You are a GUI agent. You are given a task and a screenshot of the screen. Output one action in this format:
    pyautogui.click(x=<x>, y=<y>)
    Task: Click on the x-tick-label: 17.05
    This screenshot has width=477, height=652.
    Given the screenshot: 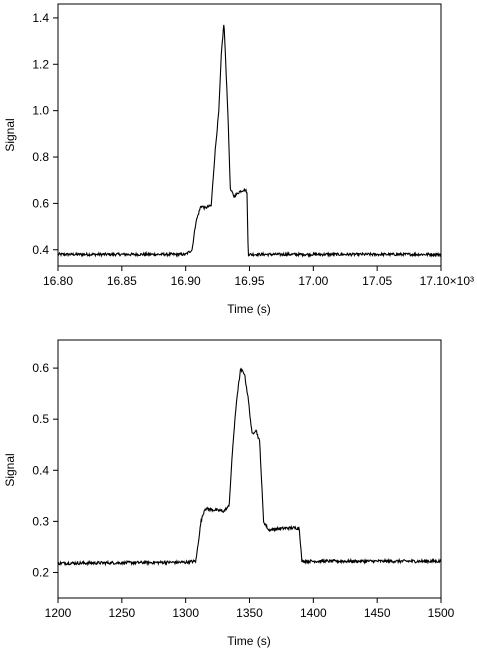 What is the action you would take?
    pyautogui.click(x=377, y=281)
    